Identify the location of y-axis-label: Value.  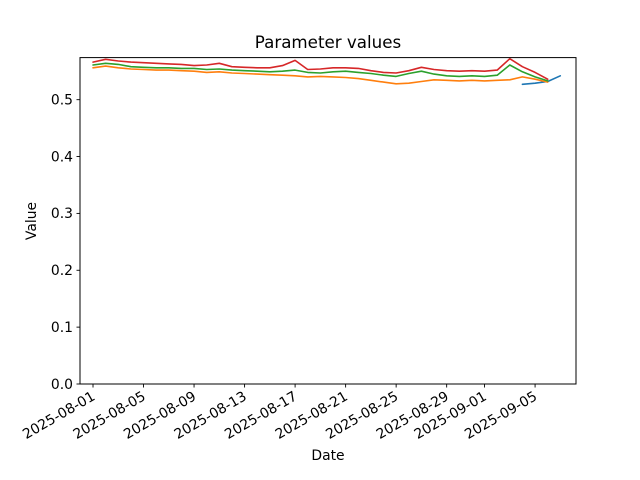
(32, 221).